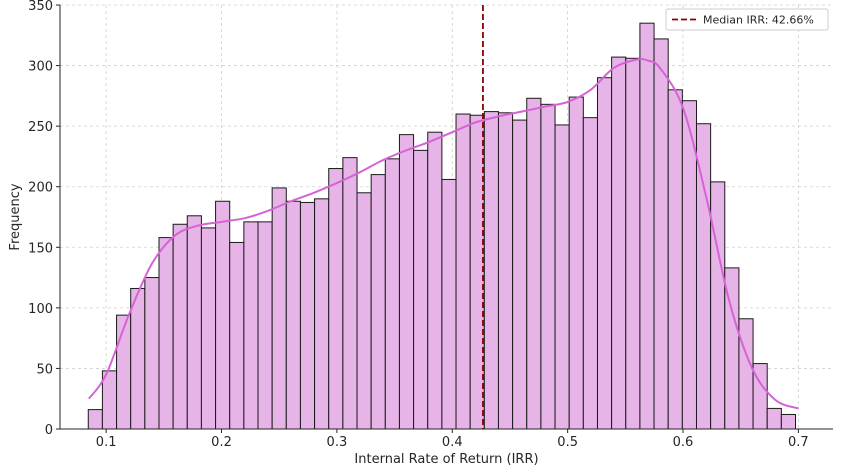  I want to click on legend-median-label: Median IRR: 42.66%, so click(758, 20).